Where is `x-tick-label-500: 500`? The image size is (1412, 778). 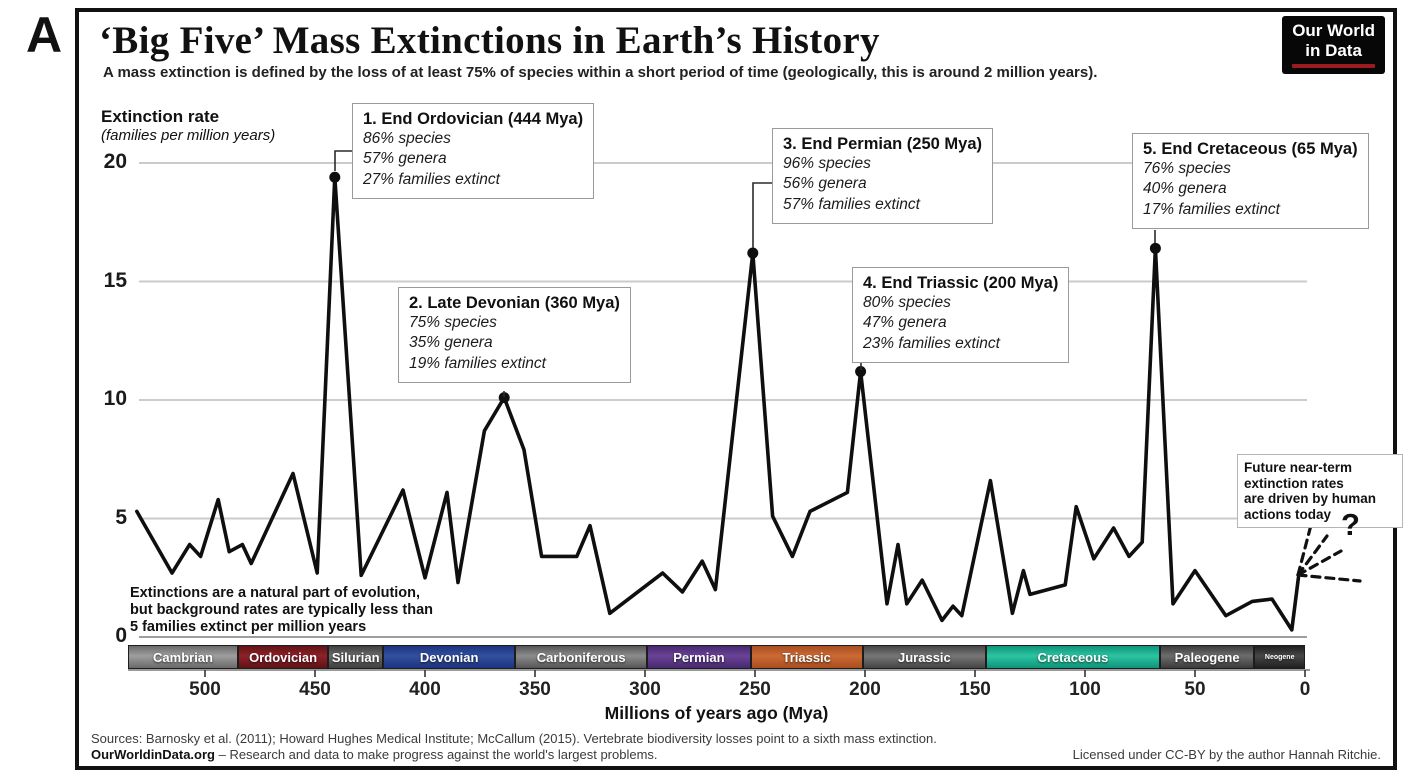
x-tick-label-500: 500 is located at coordinates (205, 689).